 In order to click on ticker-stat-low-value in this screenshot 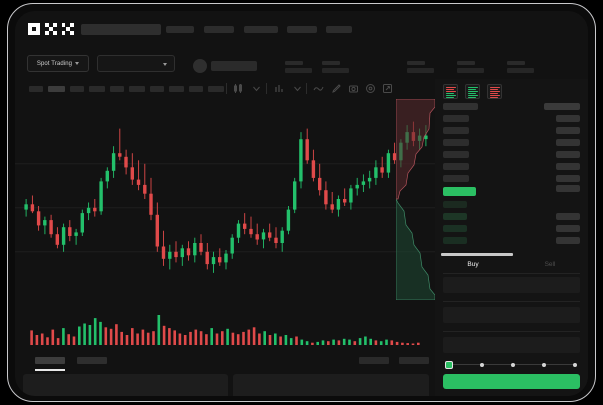, I will do `click(470, 70)`.